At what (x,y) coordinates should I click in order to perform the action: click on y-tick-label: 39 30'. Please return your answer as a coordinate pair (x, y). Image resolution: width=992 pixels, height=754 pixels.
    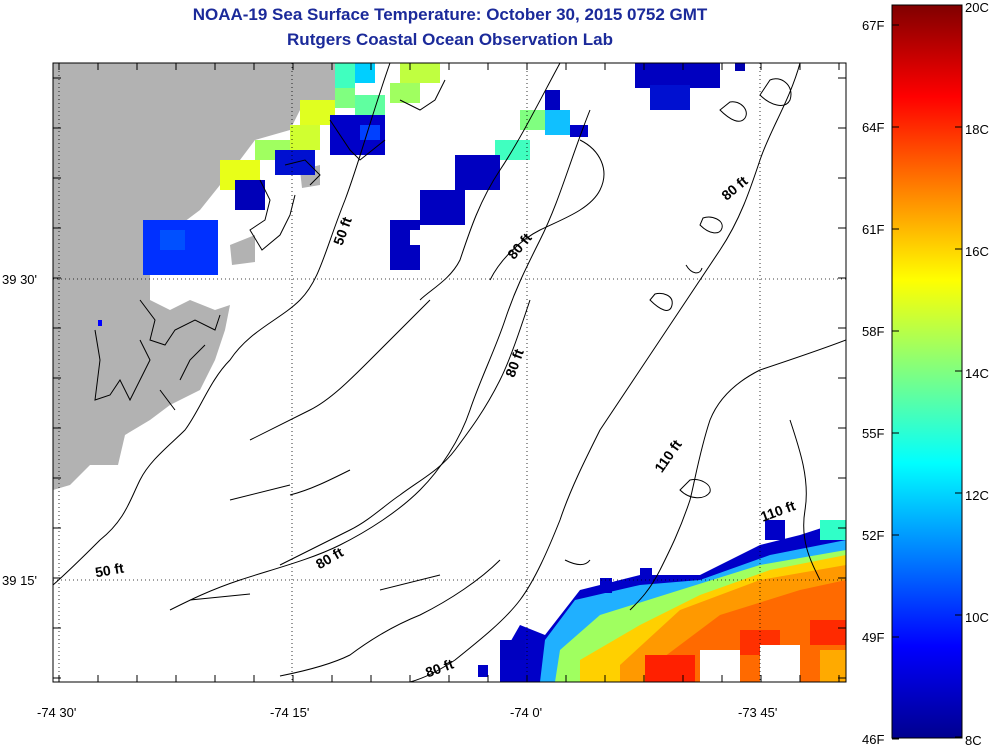
    Looking at the image, I should click on (20, 279).